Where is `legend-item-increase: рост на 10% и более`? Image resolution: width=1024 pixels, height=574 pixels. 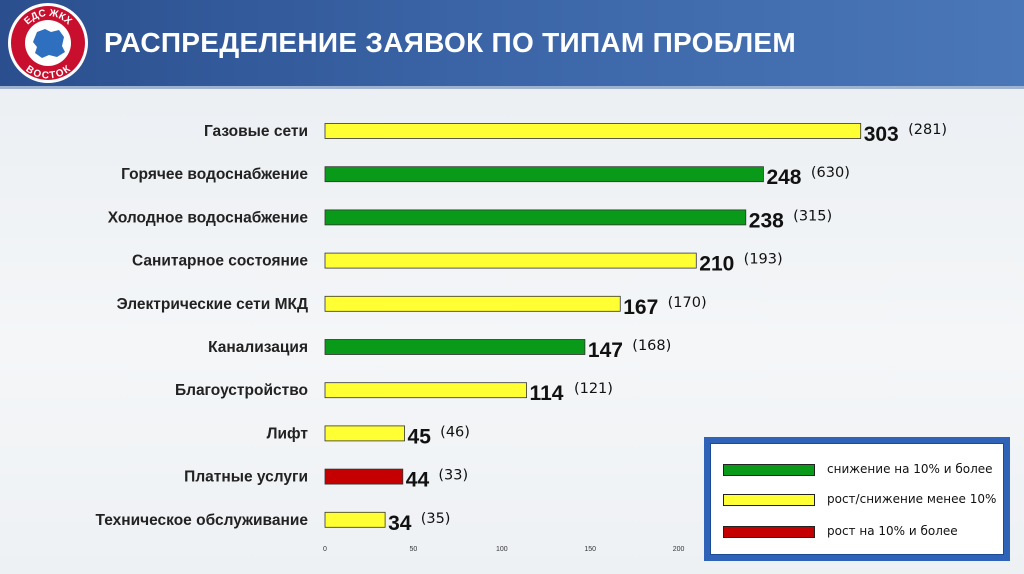
legend-item-increase: рост на 10% и более is located at coordinates (863, 532).